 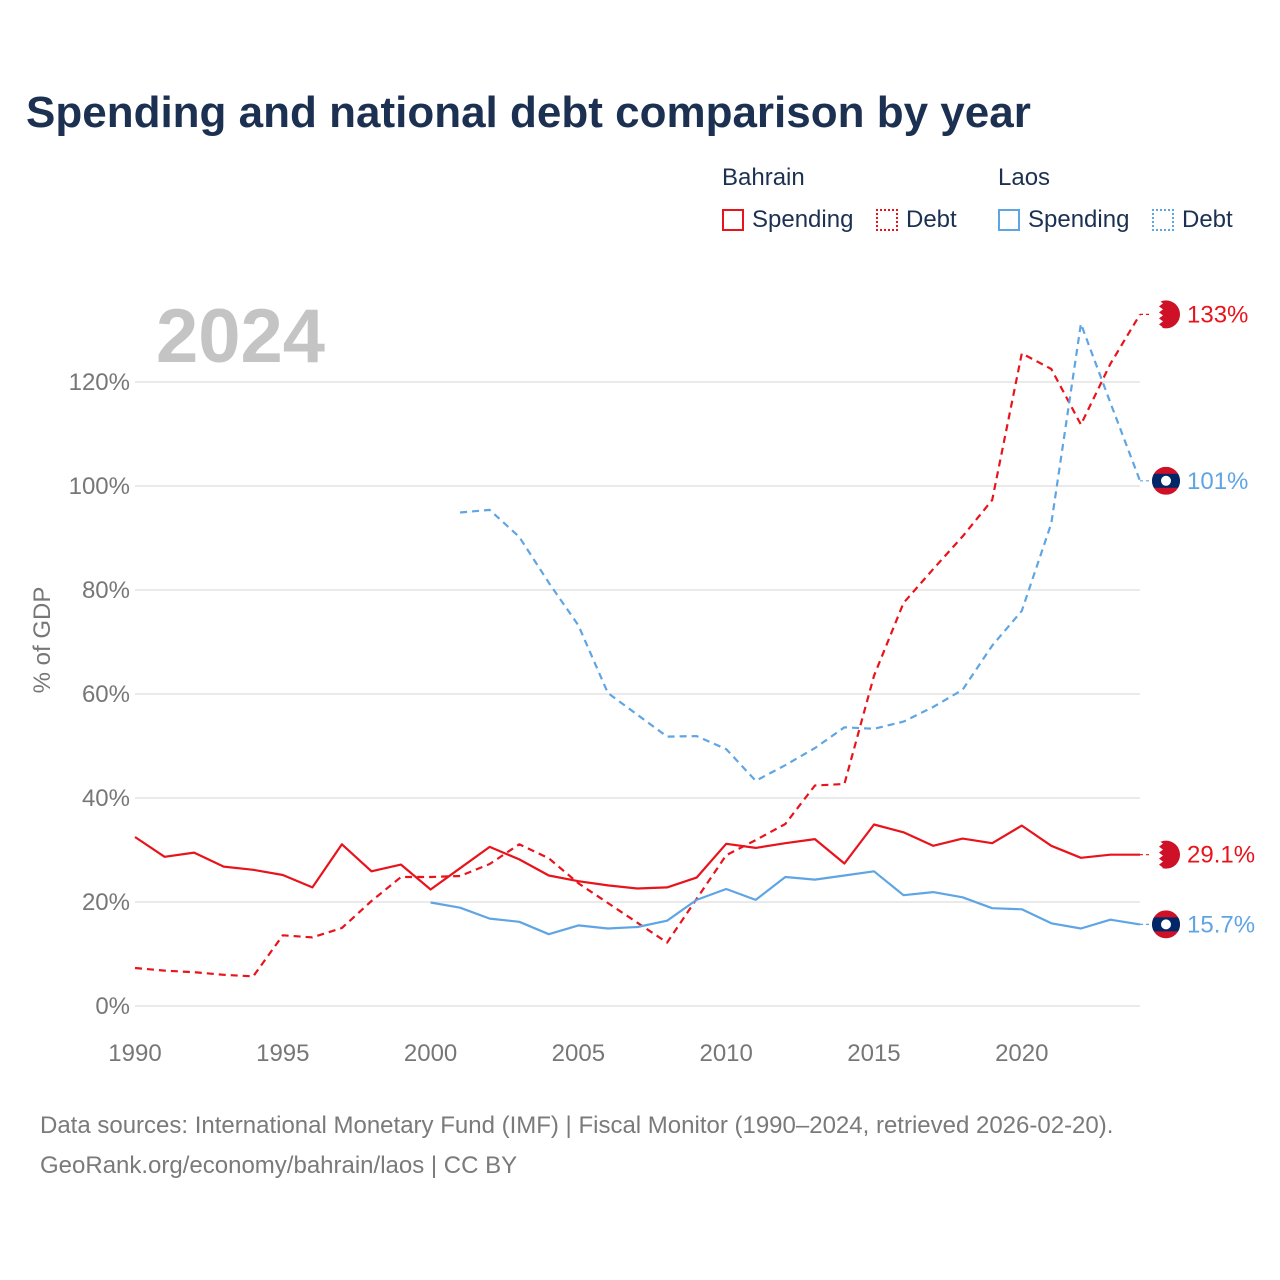 I want to click on legend-bahrain-debt-label: Debt, so click(x=931, y=219).